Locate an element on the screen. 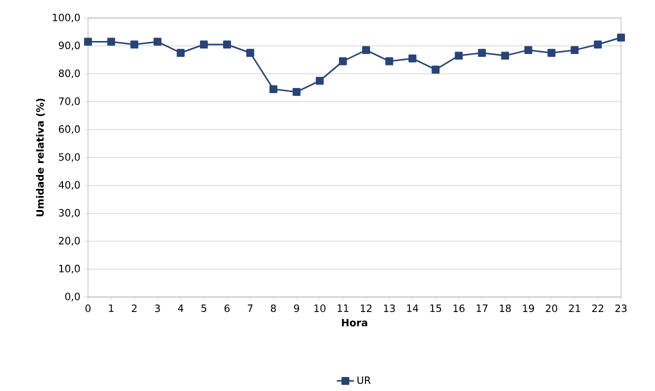 Image resolution: width=655 pixels, height=391 pixels. y-tick-label: 60,0 is located at coordinates (69, 129).